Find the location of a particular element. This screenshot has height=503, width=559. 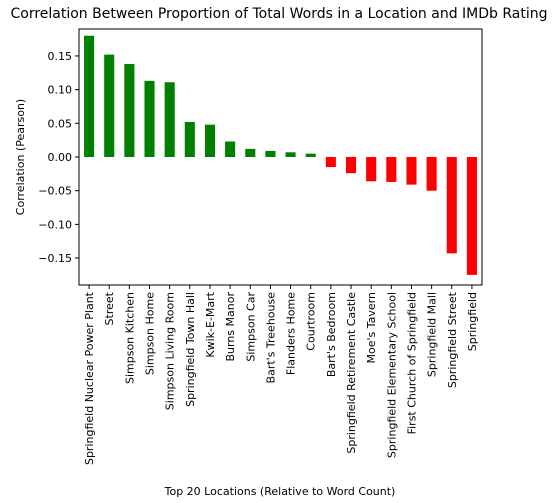

x-tick-label: Springfield Town Hall is located at coordinates (190, 349).